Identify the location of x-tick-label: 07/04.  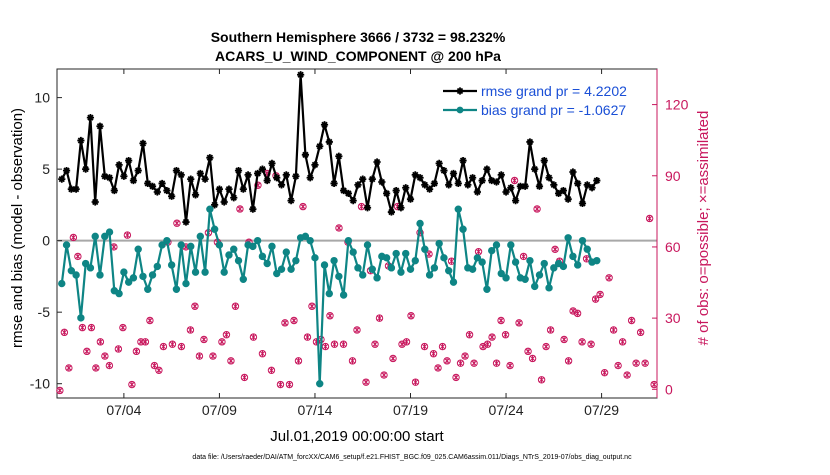
(123, 410).